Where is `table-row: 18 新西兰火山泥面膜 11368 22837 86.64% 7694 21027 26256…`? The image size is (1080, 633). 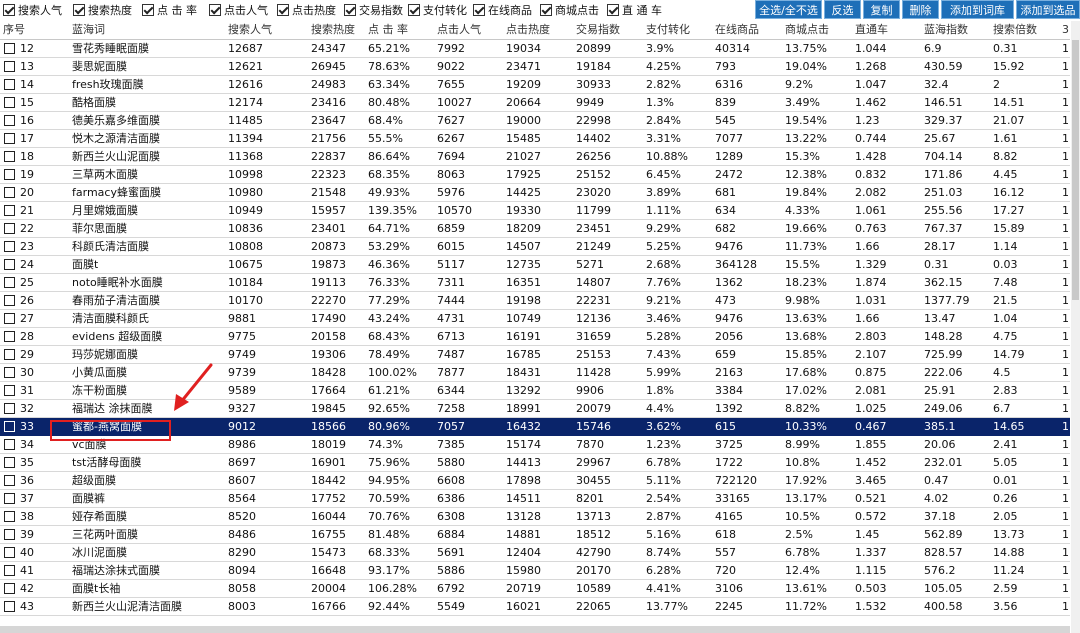 table-row: 18 新西兰火山泥面膜 11368 22837 86.64% 7694 21027 26256… is located at coordinates (535, 157).